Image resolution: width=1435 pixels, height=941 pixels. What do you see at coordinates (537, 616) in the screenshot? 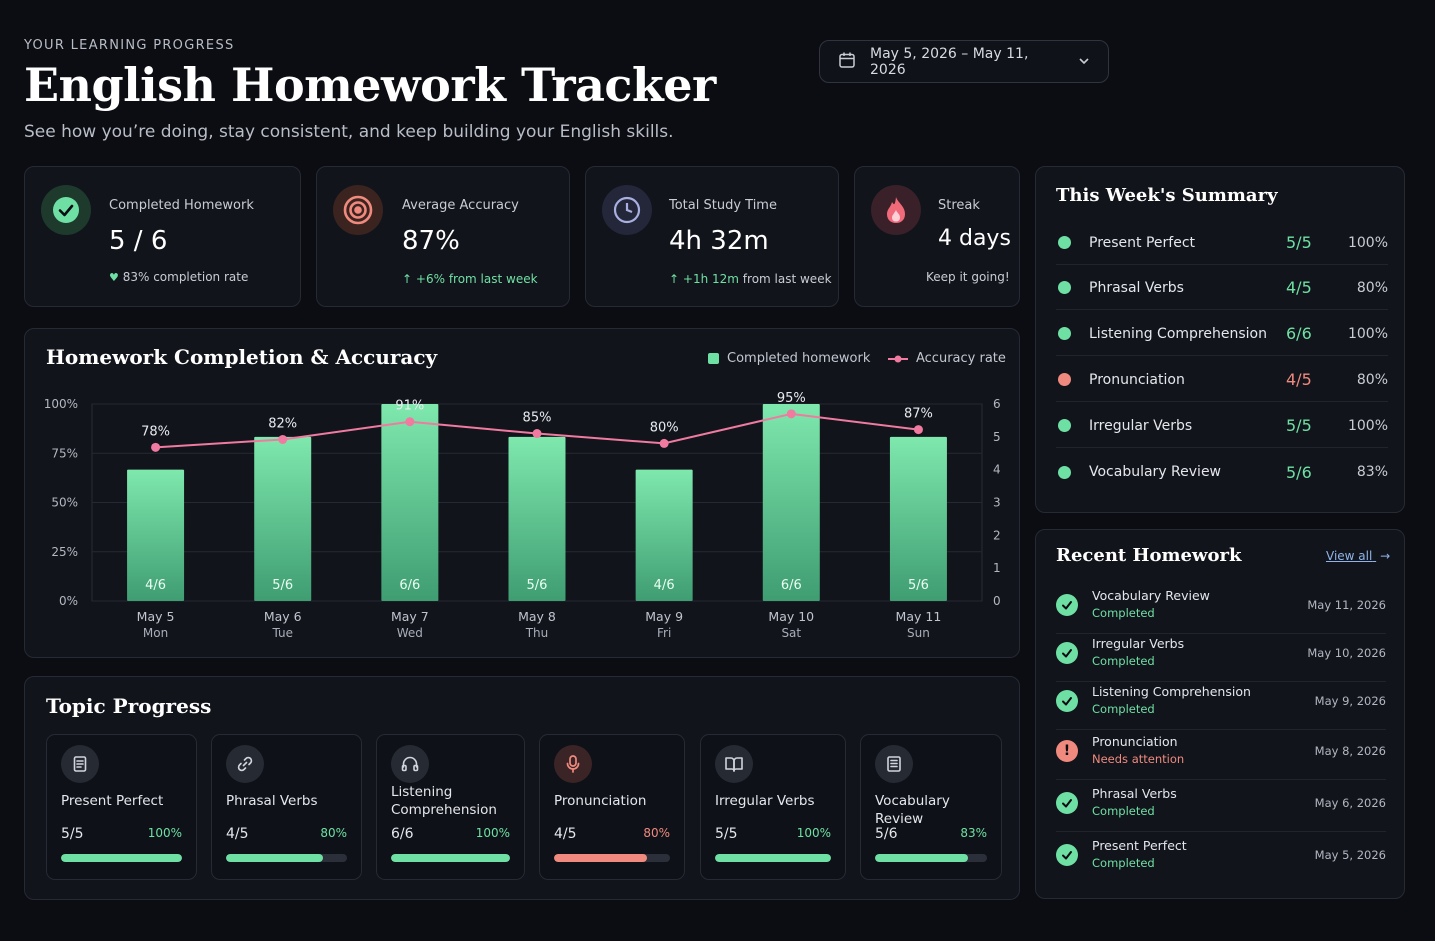
I see `x-tick-label: May 8` at bounding box center [537, 616].